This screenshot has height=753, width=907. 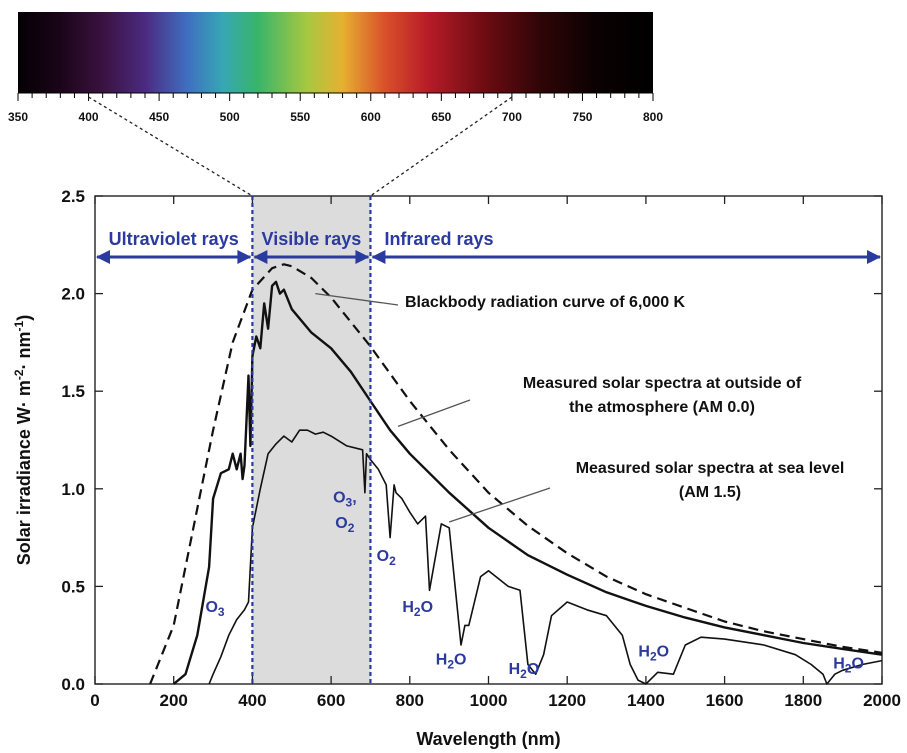 I want to click on x-tick-label: 0, so click(x=94, y=700).